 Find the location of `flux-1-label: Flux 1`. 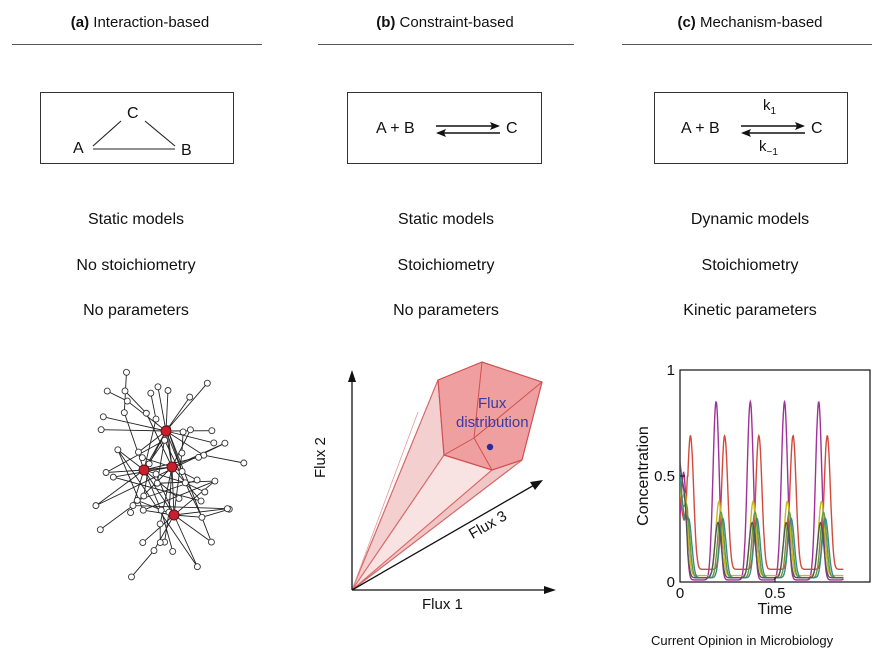

flux-1-label: Flux 1 is located at coordinates (442, 604).